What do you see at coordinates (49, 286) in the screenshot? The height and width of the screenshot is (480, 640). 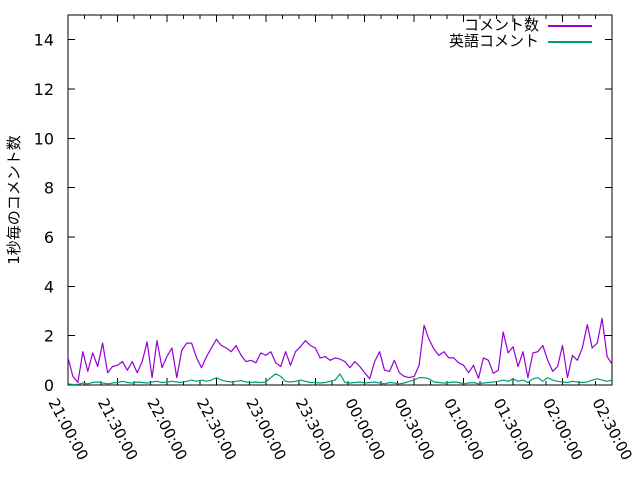 I see `y-tick-label: 4` at bounding box center [49, 286].